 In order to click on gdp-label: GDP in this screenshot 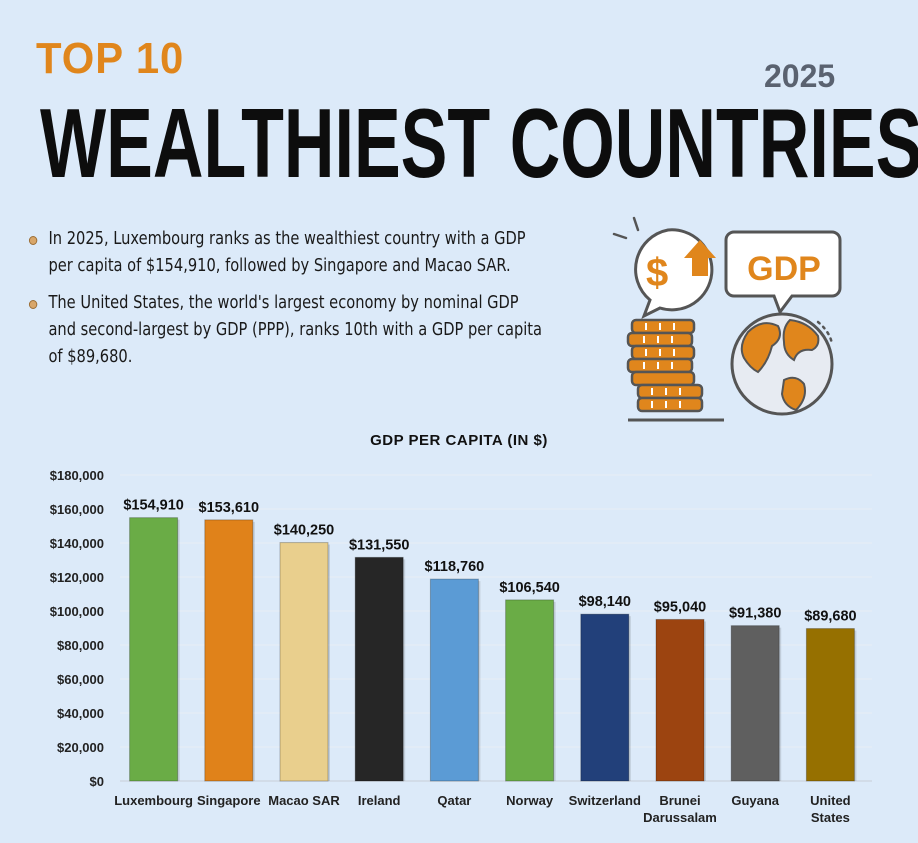, I will do `click(784, 269)`.